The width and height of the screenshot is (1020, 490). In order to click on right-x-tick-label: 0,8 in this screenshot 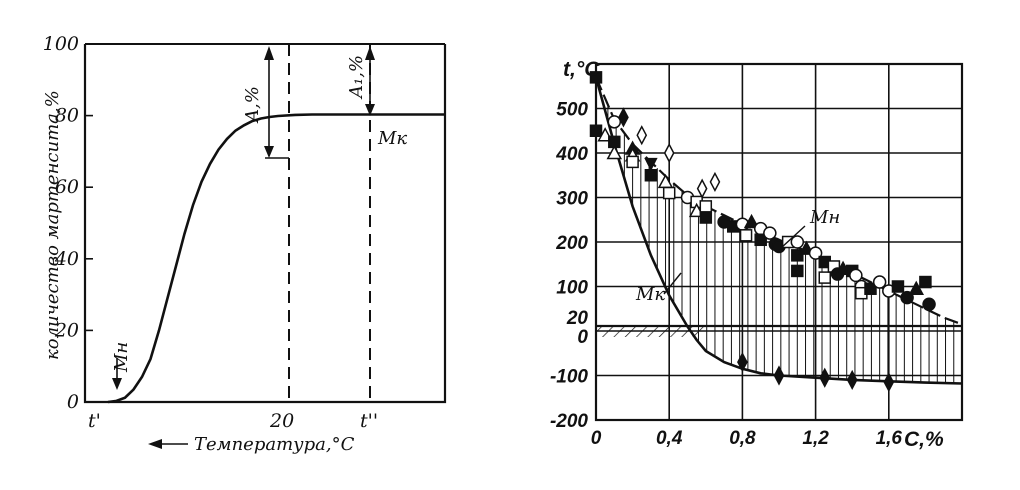, I will do `click(742, 438)`.